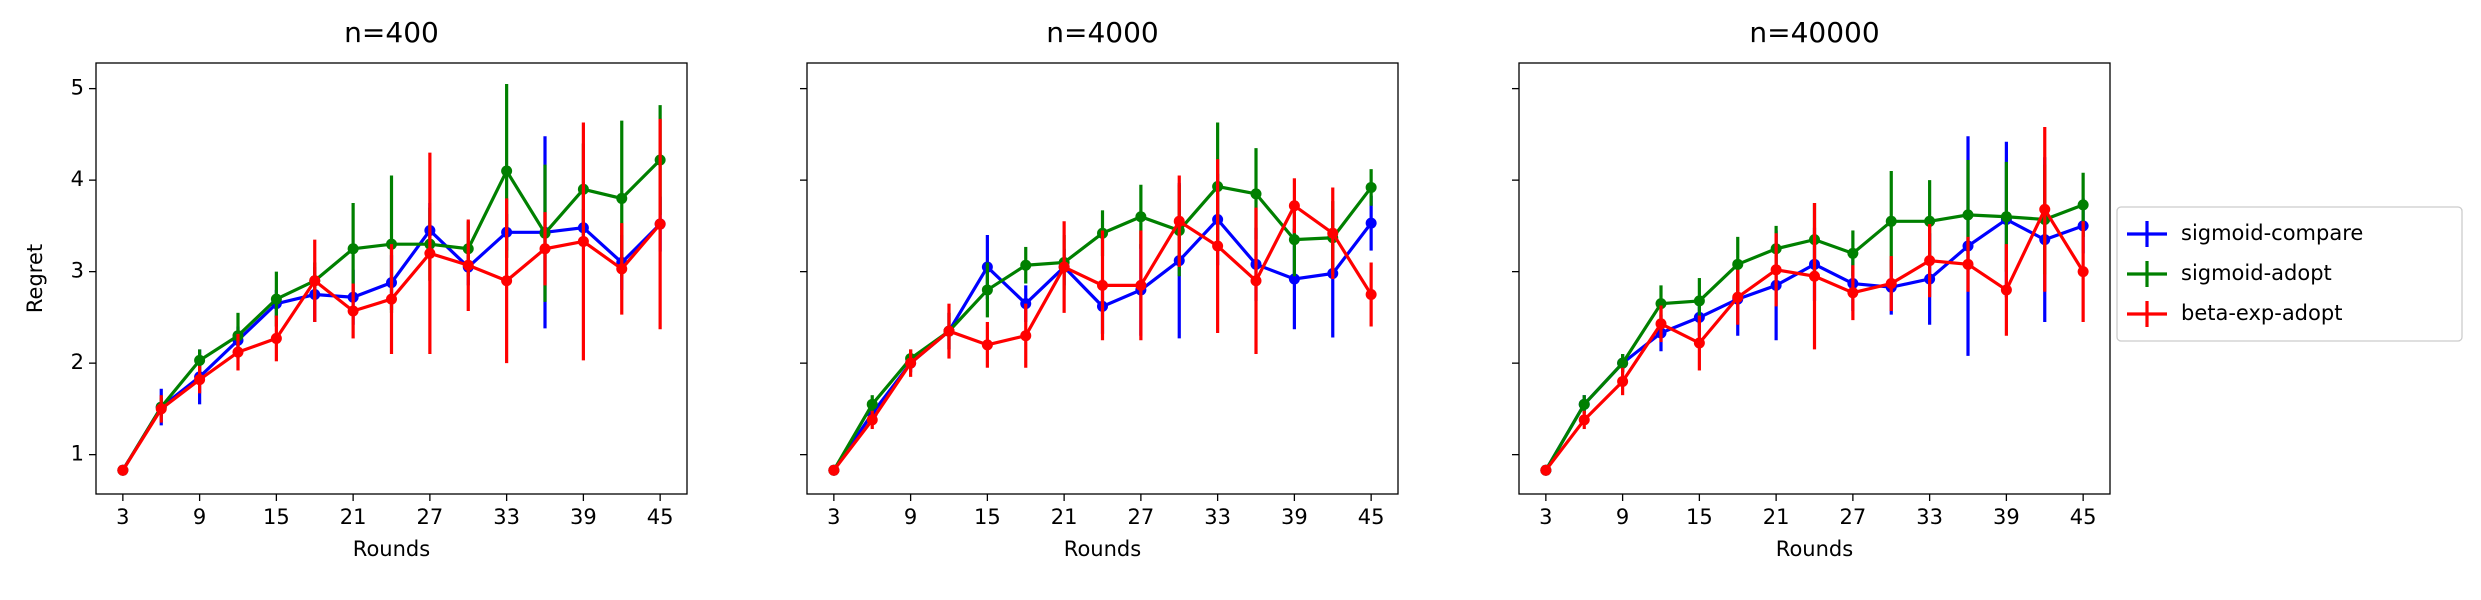 The image size is (2481, 600). I want to click on legend-box, so click(2289, 274).